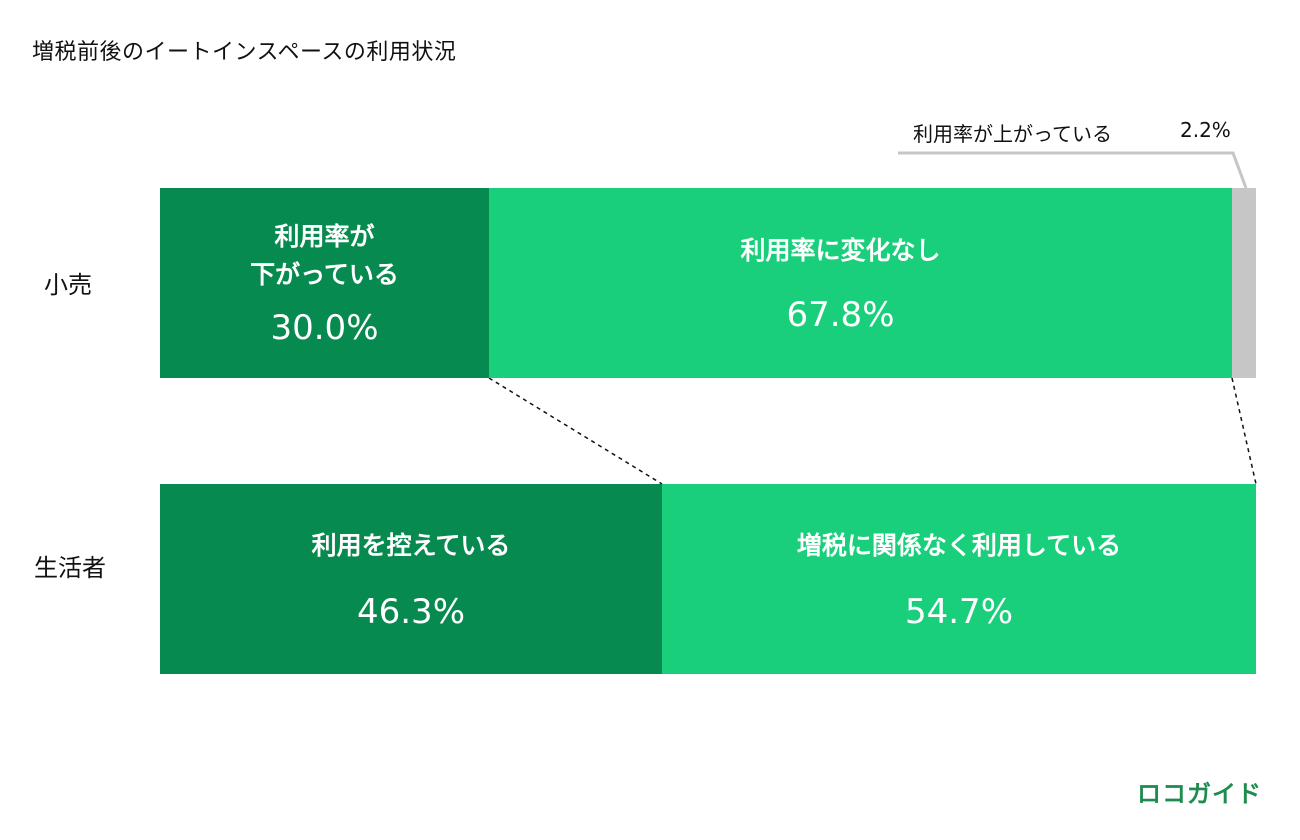  I want to click on callout-leader-line, so click(1073, 170).